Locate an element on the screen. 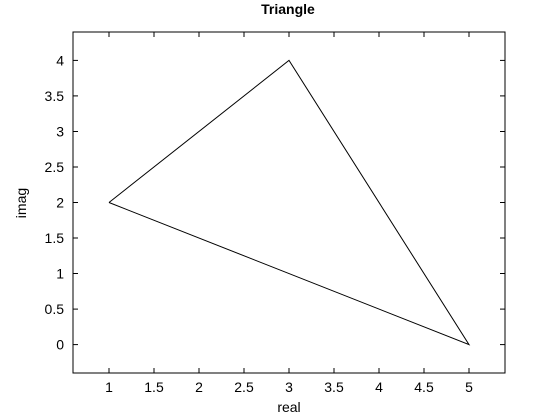 This screenshot has height=420, width=560. y-axis-label: imag is located at coordinates (21, 203).